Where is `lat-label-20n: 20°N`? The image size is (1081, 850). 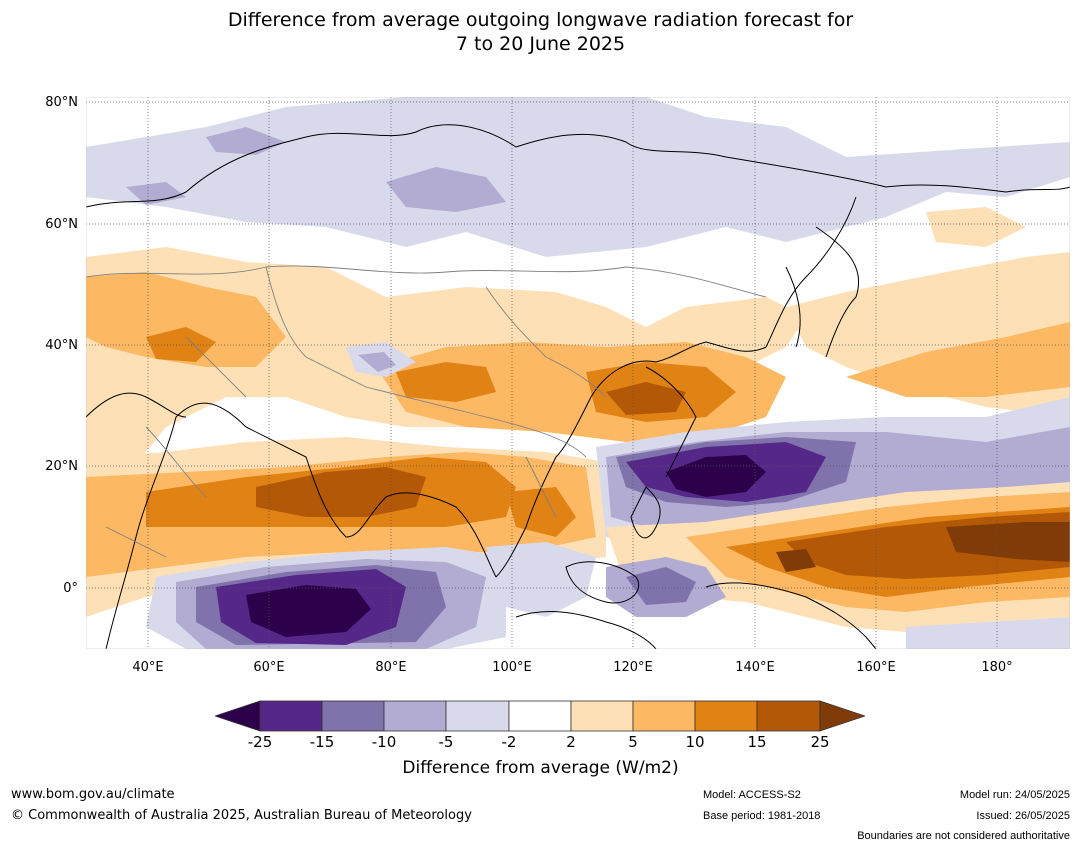
lat-label-20n: 20°N is located at coordinates (61, 466).